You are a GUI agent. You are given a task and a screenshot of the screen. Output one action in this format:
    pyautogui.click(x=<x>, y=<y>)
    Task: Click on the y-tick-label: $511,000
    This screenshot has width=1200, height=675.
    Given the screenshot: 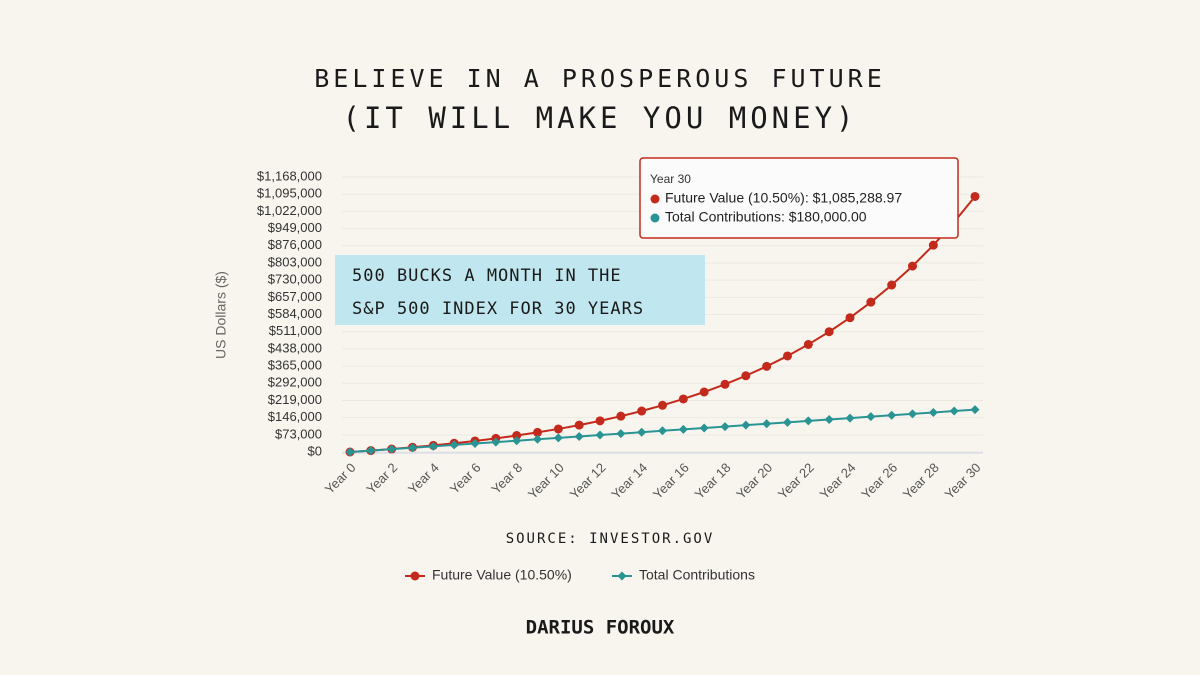 What is the action you would take?
    pyautogui.click(x=295, y=330)
    